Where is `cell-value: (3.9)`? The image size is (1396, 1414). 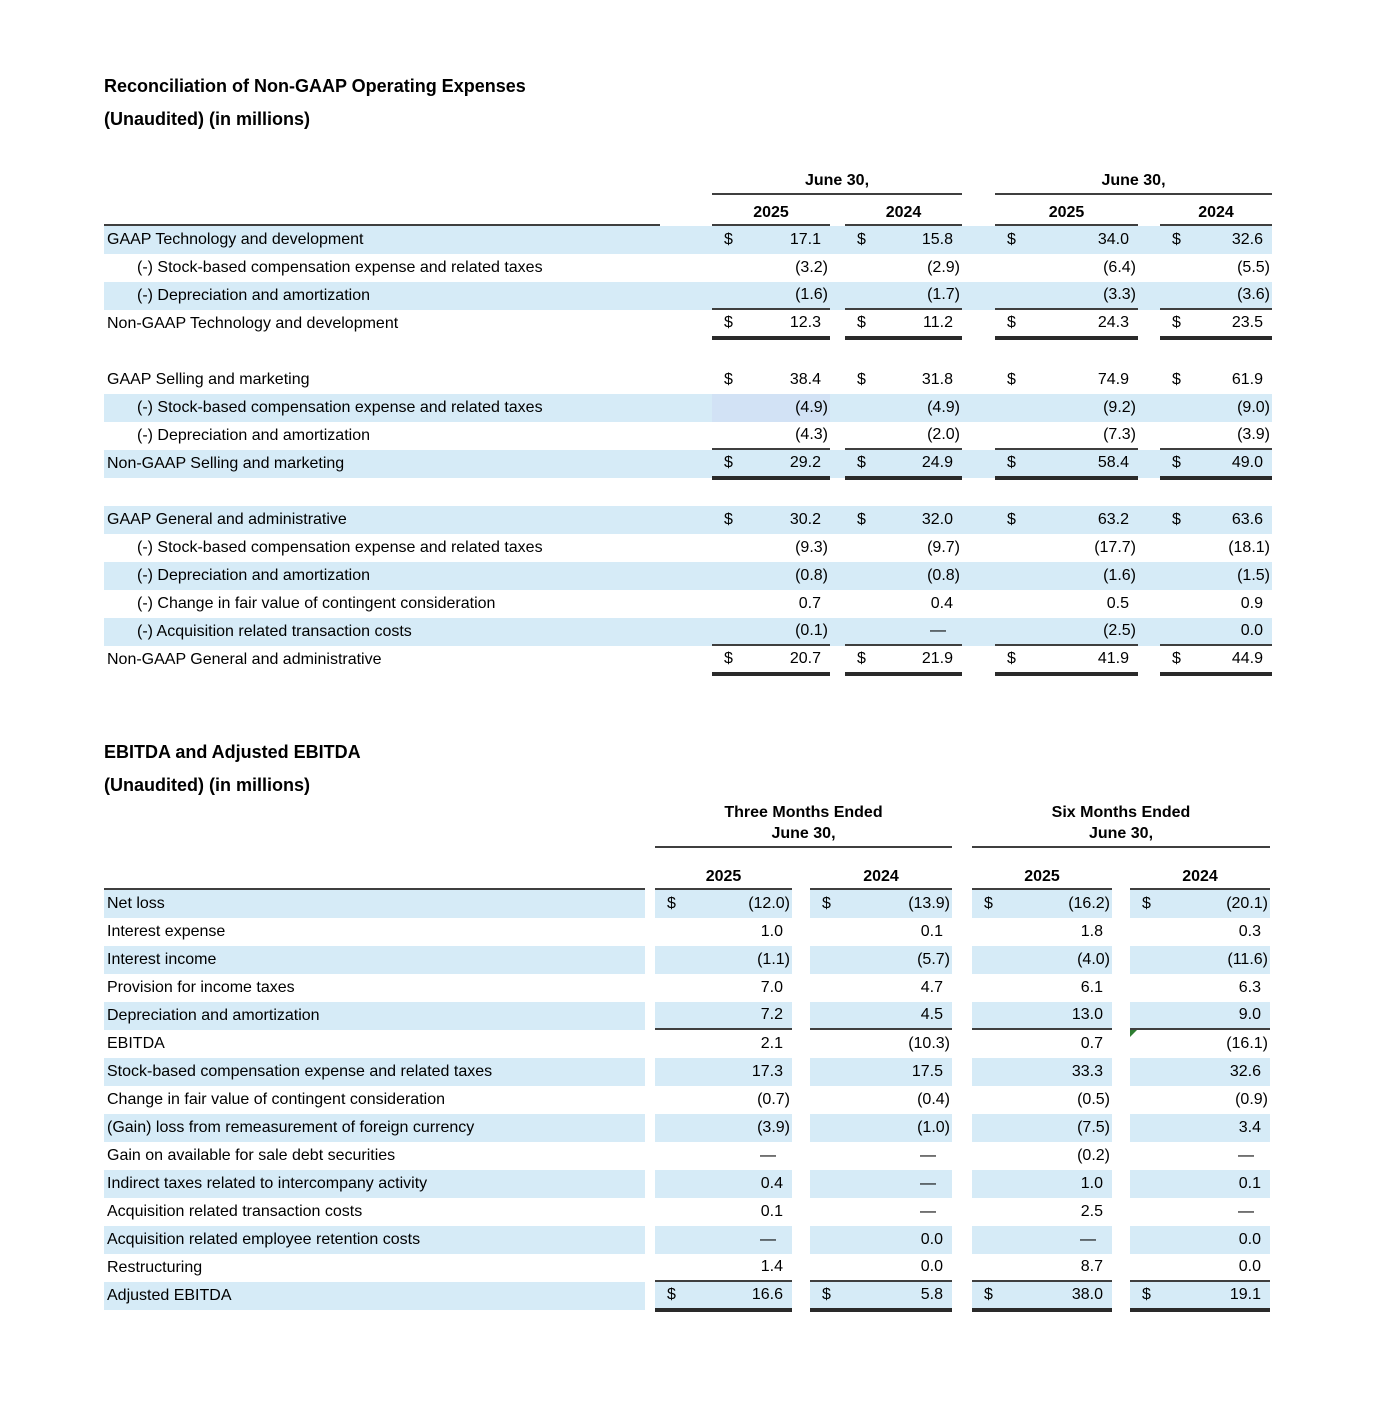
cell-value: (3.9) is located at coordinates (773, 1127).